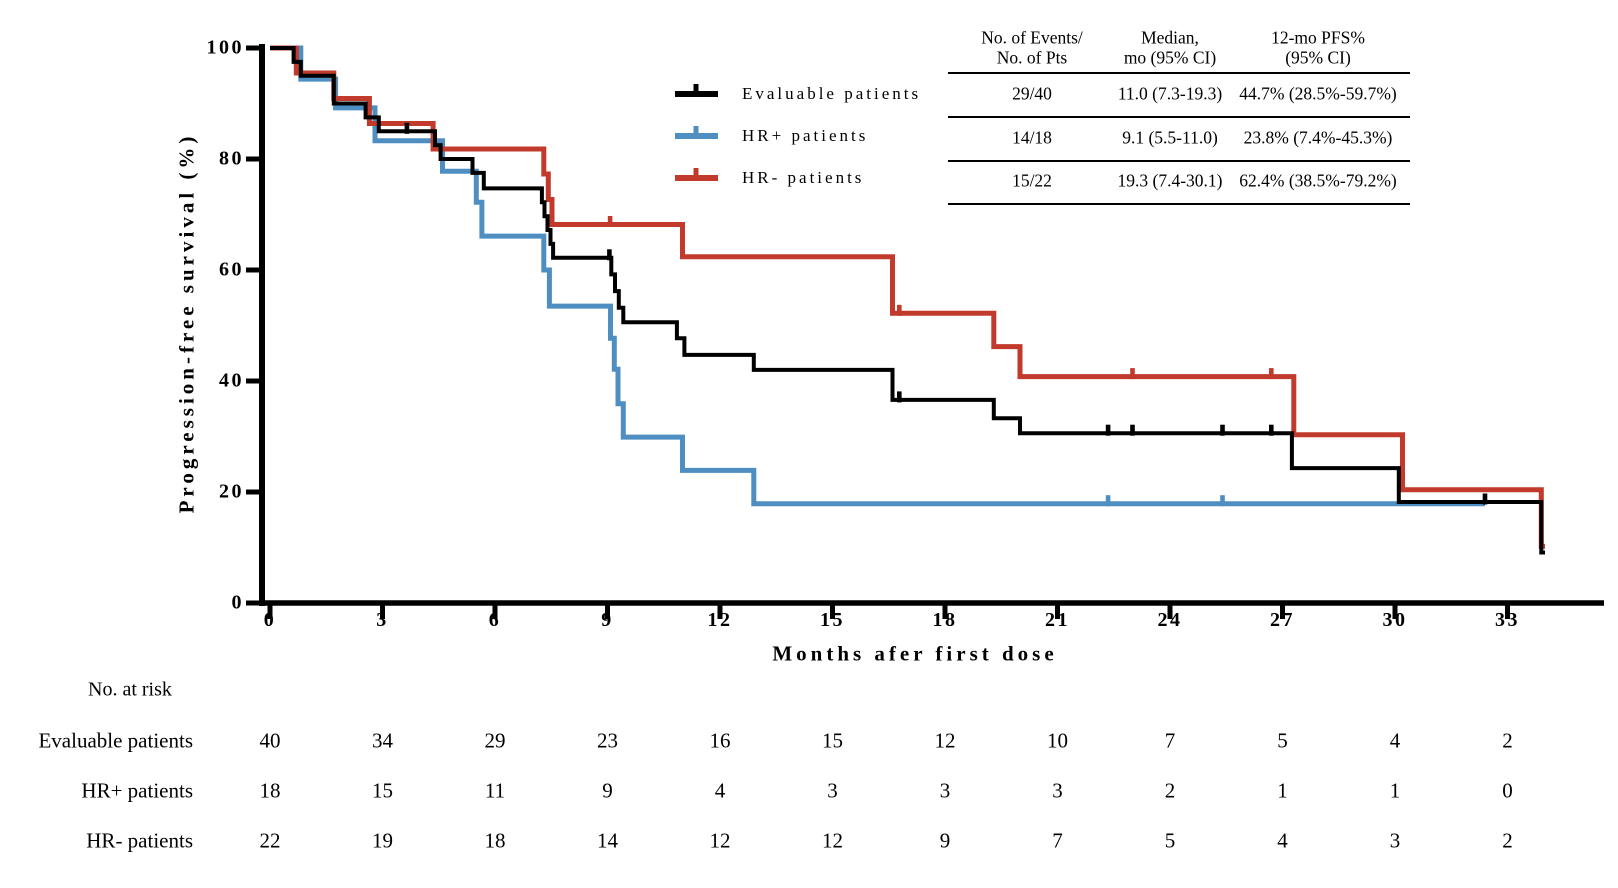  Describe the element at coordinates (1032, 180) in the screenshot. I see `stats-hr-negative-events: 15/22` at that location.